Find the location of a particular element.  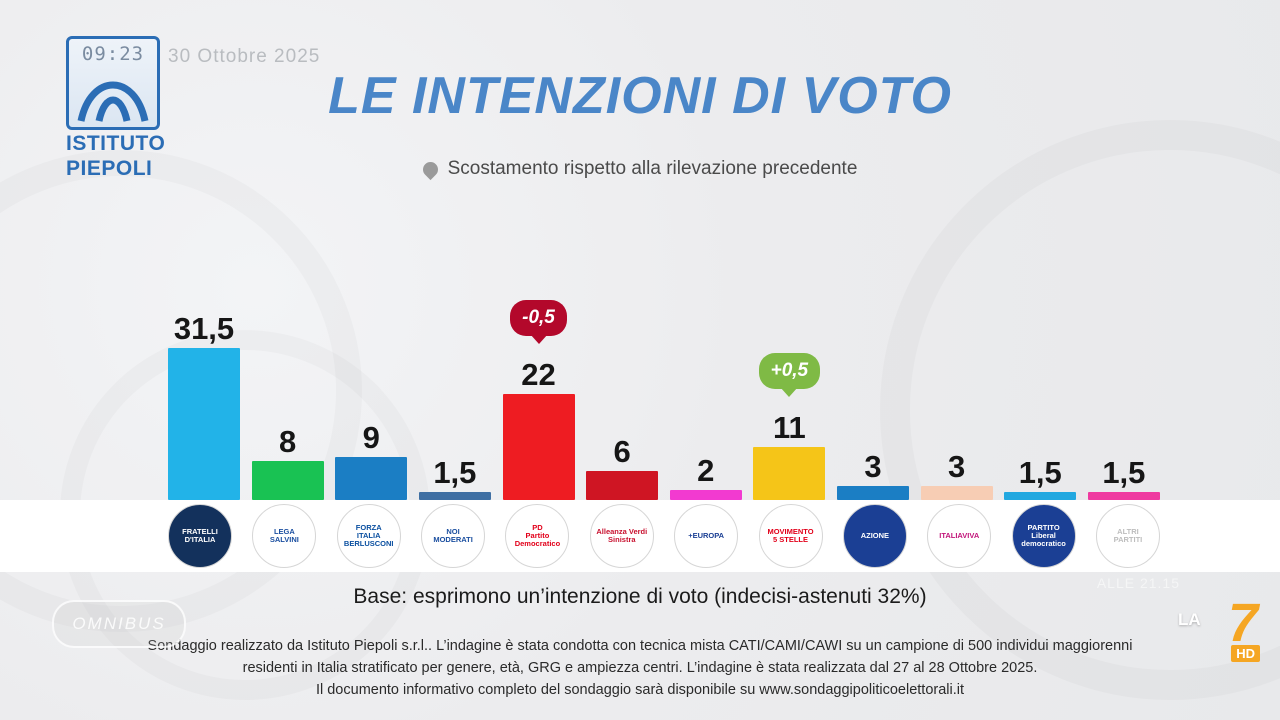

bar-column: 31,5 is located at coordinates (204, 350).